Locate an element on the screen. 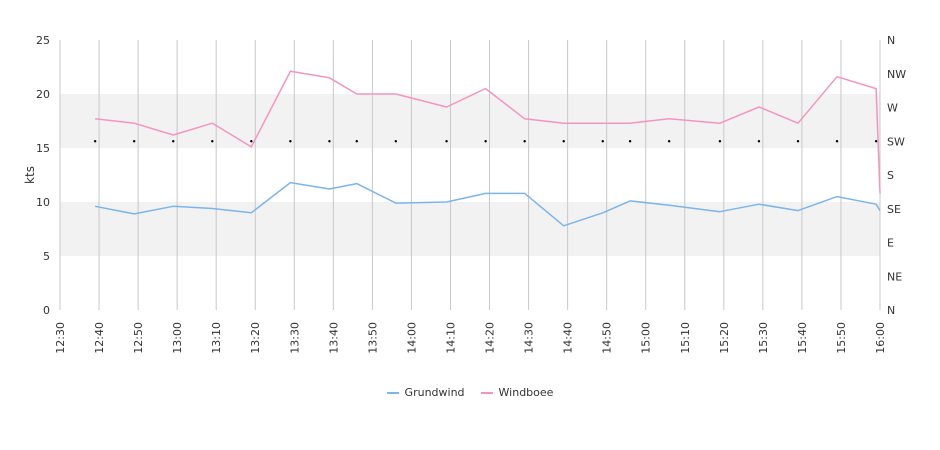 The height and width of the screenshot is (450, 940). legend-item-grundwind: Grundwind is located at coordinates (425, 392).